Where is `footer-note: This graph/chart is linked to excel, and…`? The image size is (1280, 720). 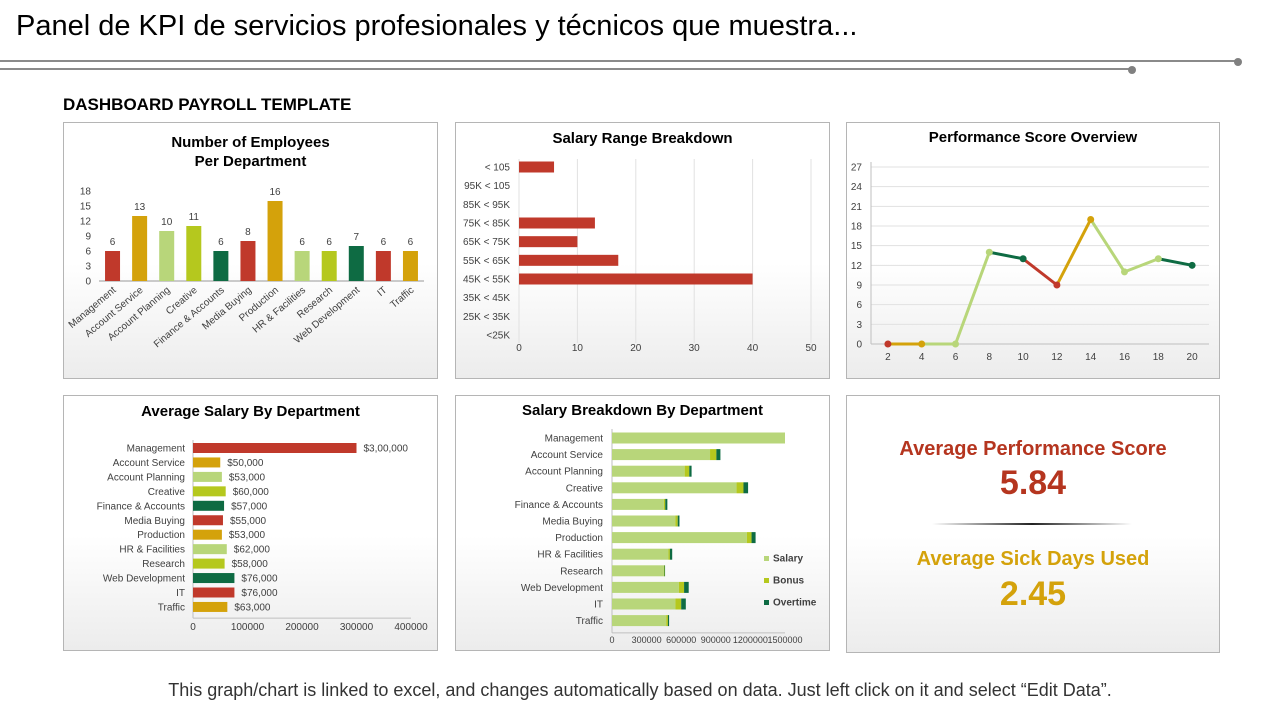
footer-note: This graph/chart is linked to excel, and… is located at coordinates (640, 690).